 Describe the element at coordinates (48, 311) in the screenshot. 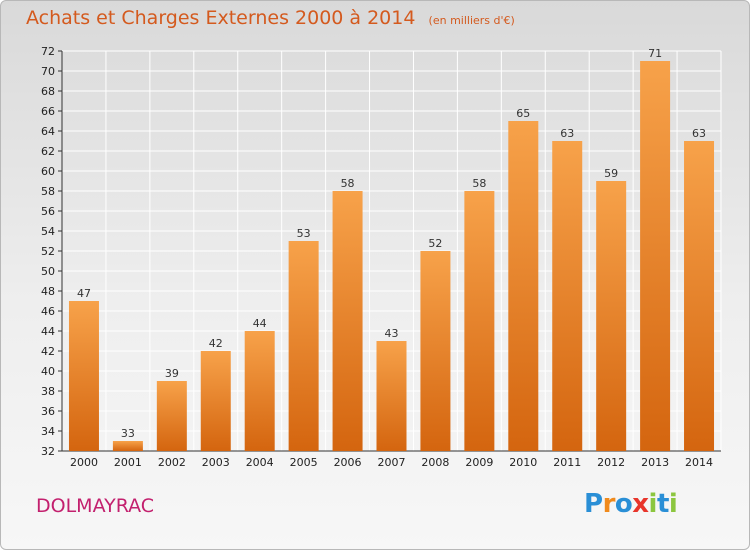

I see `y-tick-label: 46` at that location.